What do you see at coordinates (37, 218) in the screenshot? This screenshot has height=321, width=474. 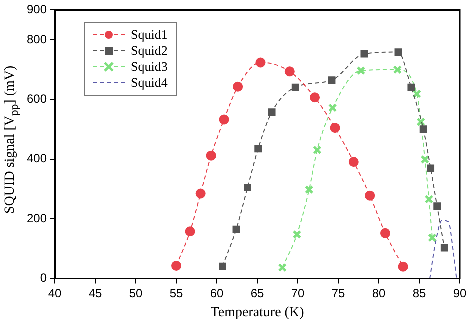 I see `y-tick-label: 200` at bounding box center [37, 218].